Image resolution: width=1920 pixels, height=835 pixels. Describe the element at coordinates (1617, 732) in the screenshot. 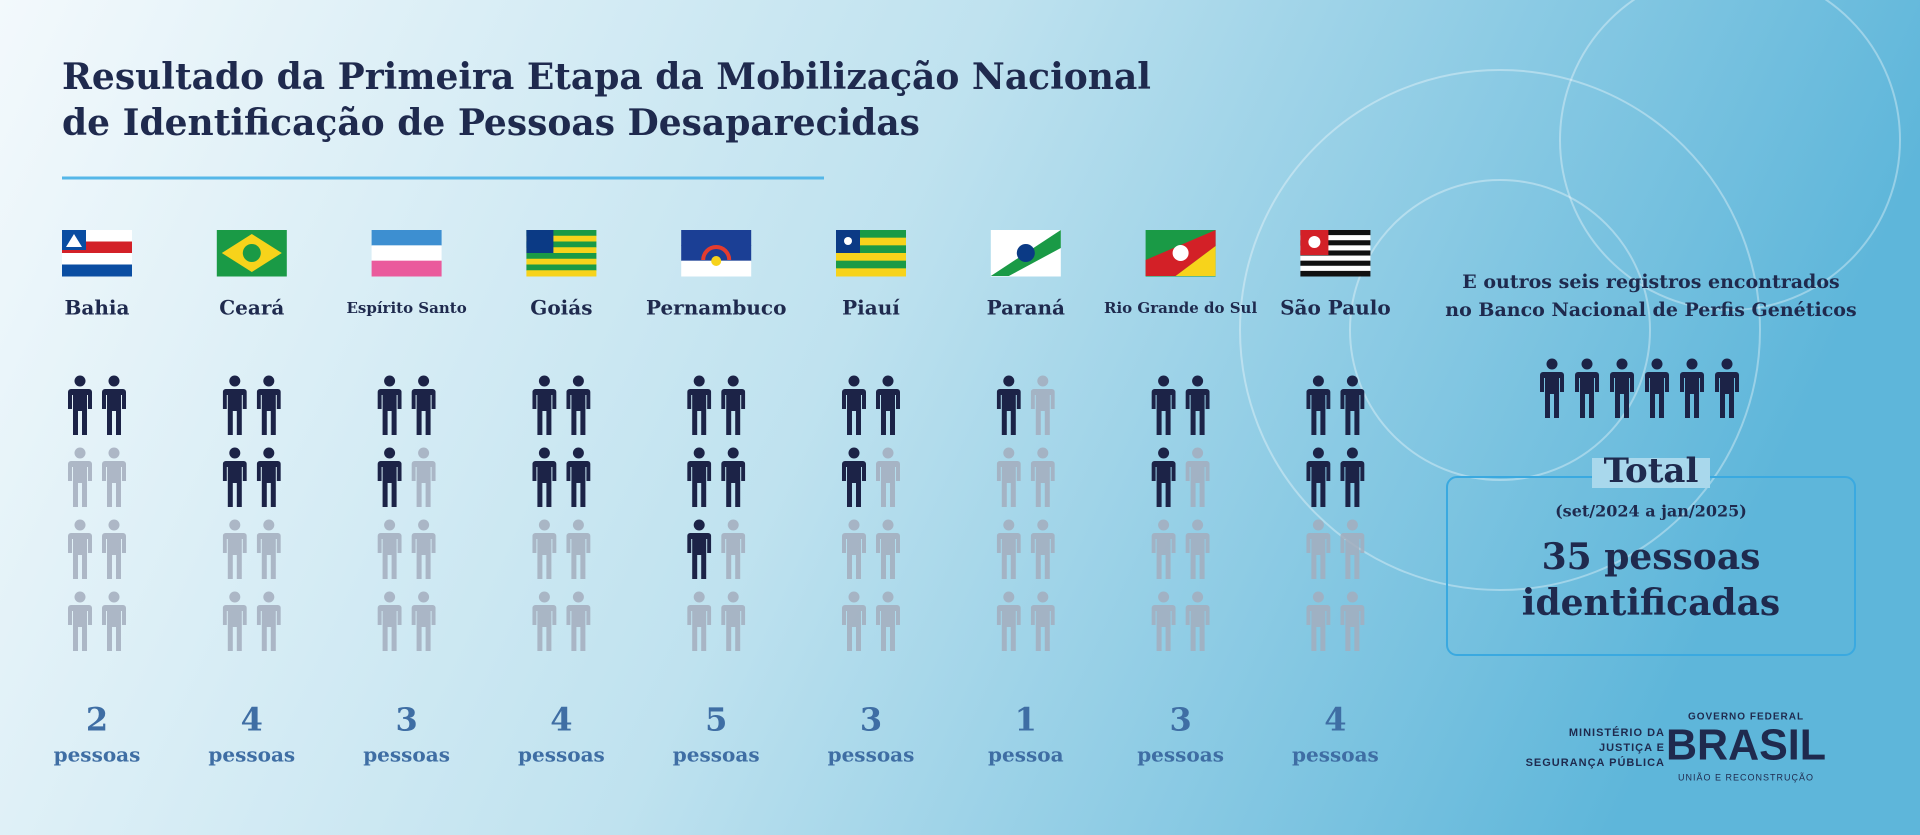

I see `ministry: MINISTÉRIO DA` at that location.